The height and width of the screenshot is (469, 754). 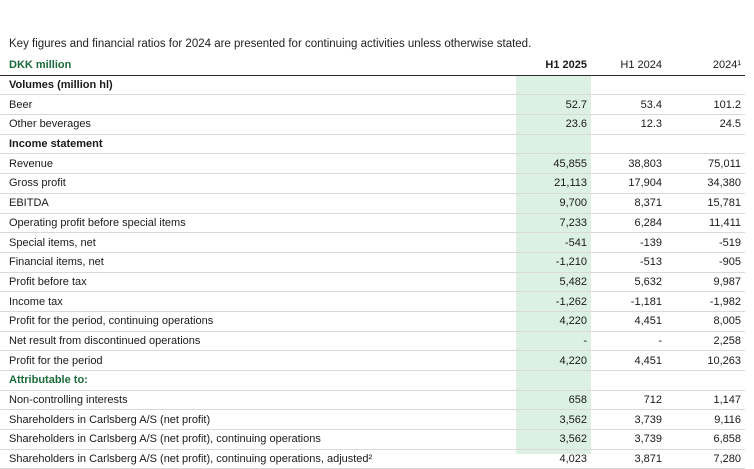 What do you see at coordinates (628, 459) in the screenshot?
I see `value-h1-2024: 3,871` at bounding box center [628, 459].